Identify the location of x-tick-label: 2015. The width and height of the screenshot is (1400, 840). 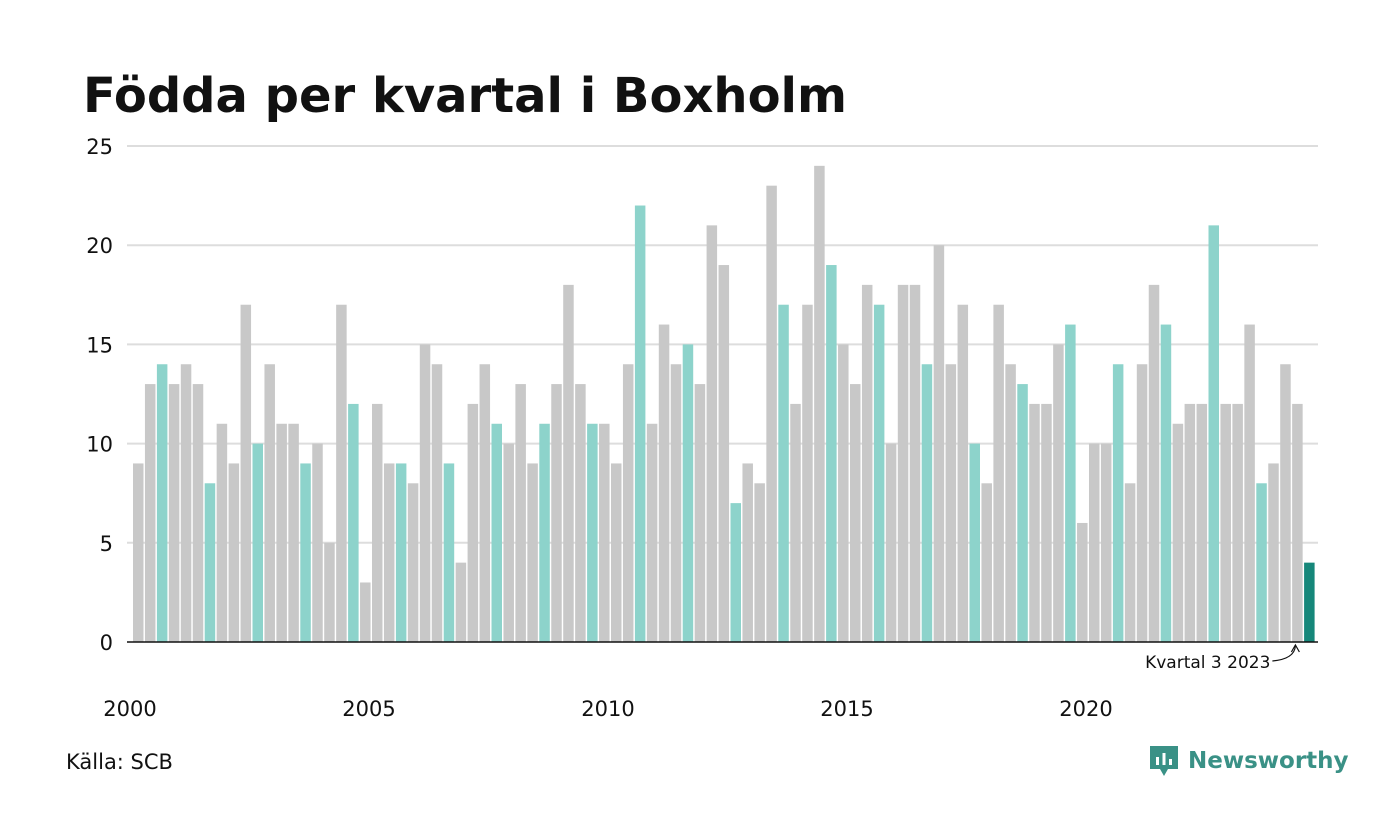
(846, 709).